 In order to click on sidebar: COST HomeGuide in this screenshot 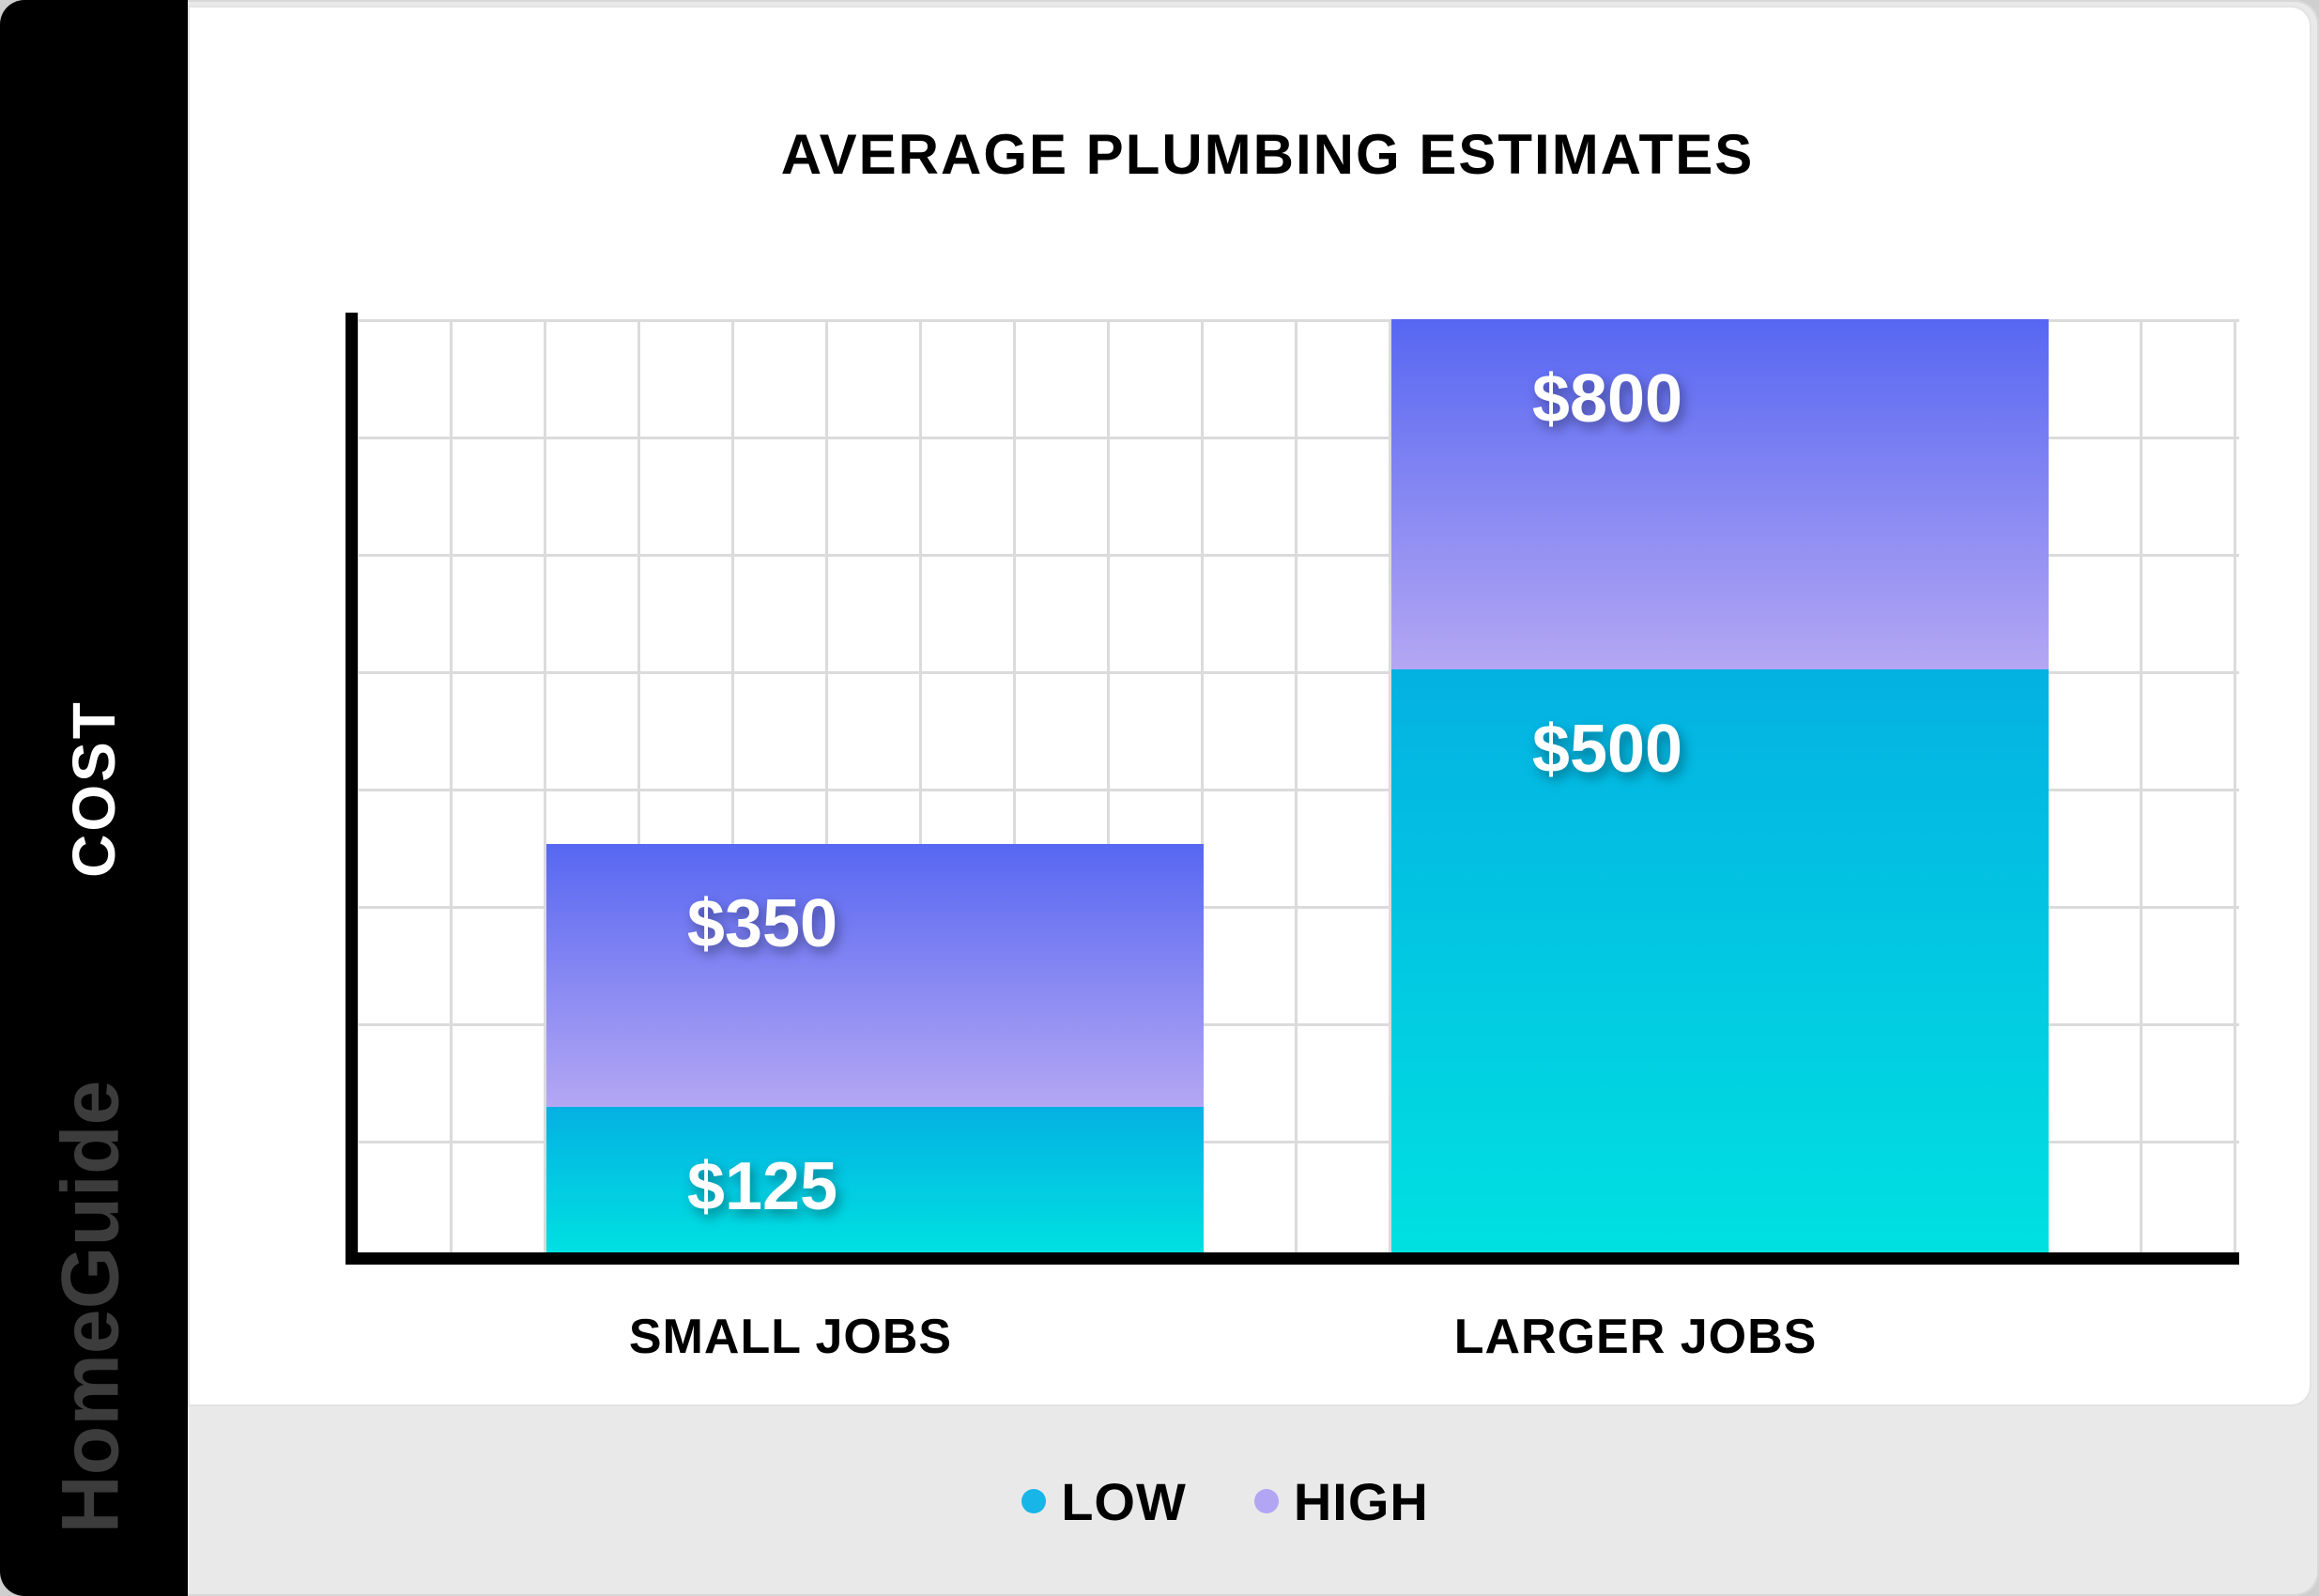, I will do `click(94, 798)`.